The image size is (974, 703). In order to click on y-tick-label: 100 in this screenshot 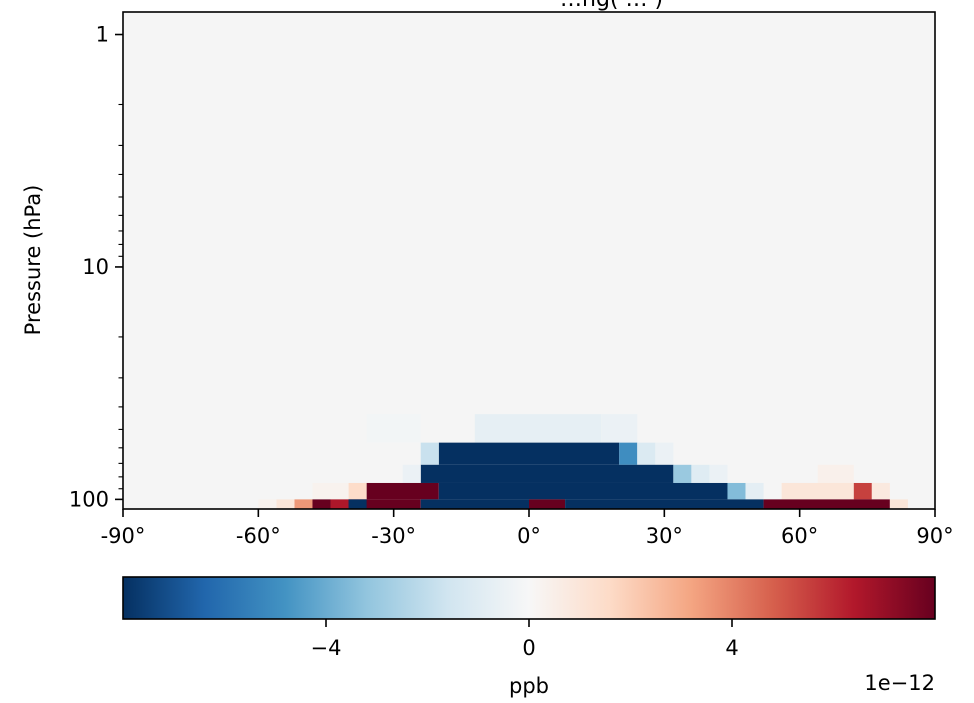, I will do `click(89, 499)`.